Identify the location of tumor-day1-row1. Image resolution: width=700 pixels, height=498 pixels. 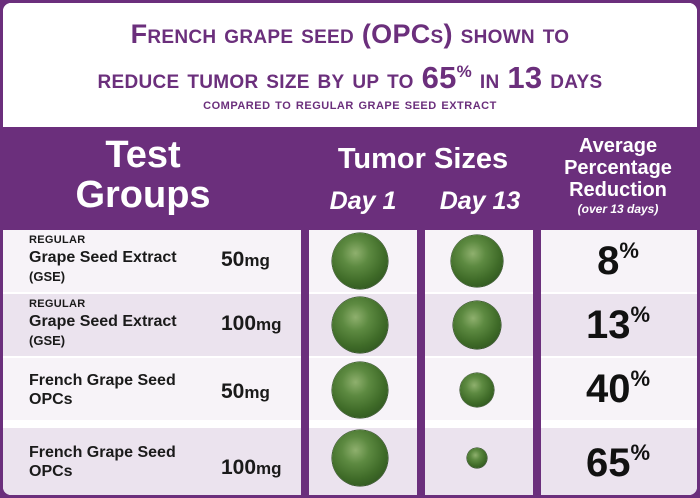
(360, 261).